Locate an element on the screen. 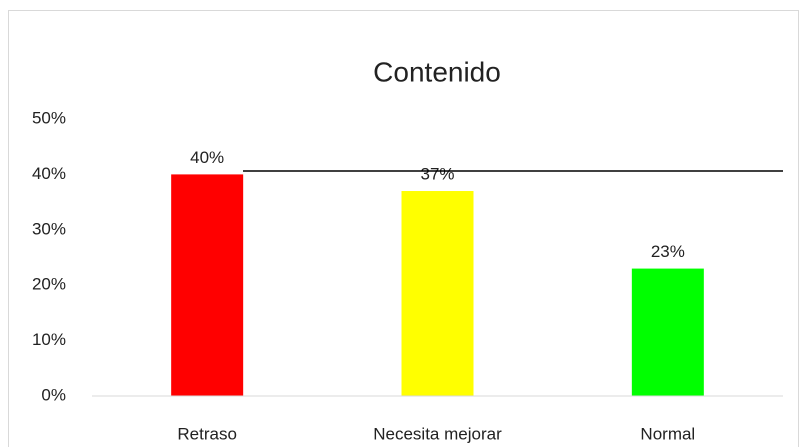 This screenshot has width=800, height=447. data-label: 40% is located at coordinates (207, 157).